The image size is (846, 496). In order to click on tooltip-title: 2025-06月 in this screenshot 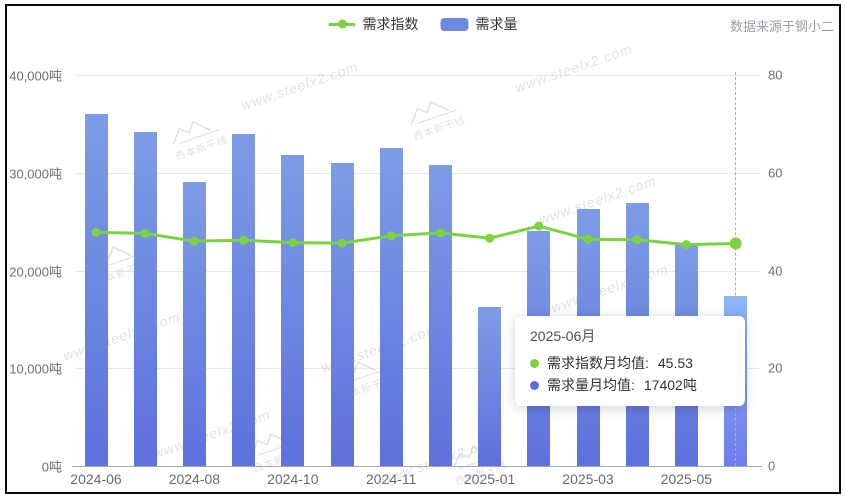, I will do `click(563, 336)`.